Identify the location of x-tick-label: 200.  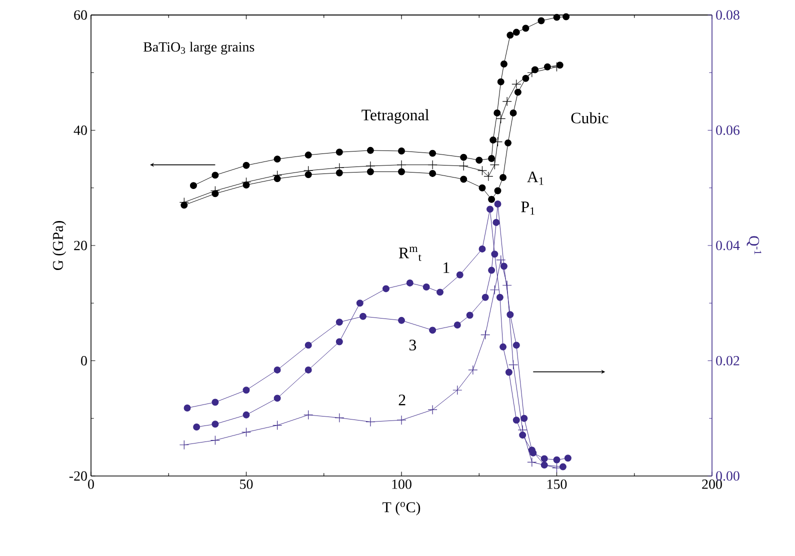
(712, 484).